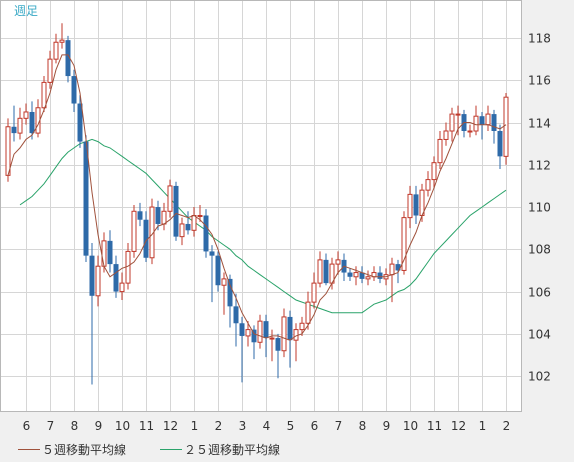 The width and height of the screenshot is (574, 462). I want to click on legend-item-ma25: ２５週移動平均線, so click(220, 449).